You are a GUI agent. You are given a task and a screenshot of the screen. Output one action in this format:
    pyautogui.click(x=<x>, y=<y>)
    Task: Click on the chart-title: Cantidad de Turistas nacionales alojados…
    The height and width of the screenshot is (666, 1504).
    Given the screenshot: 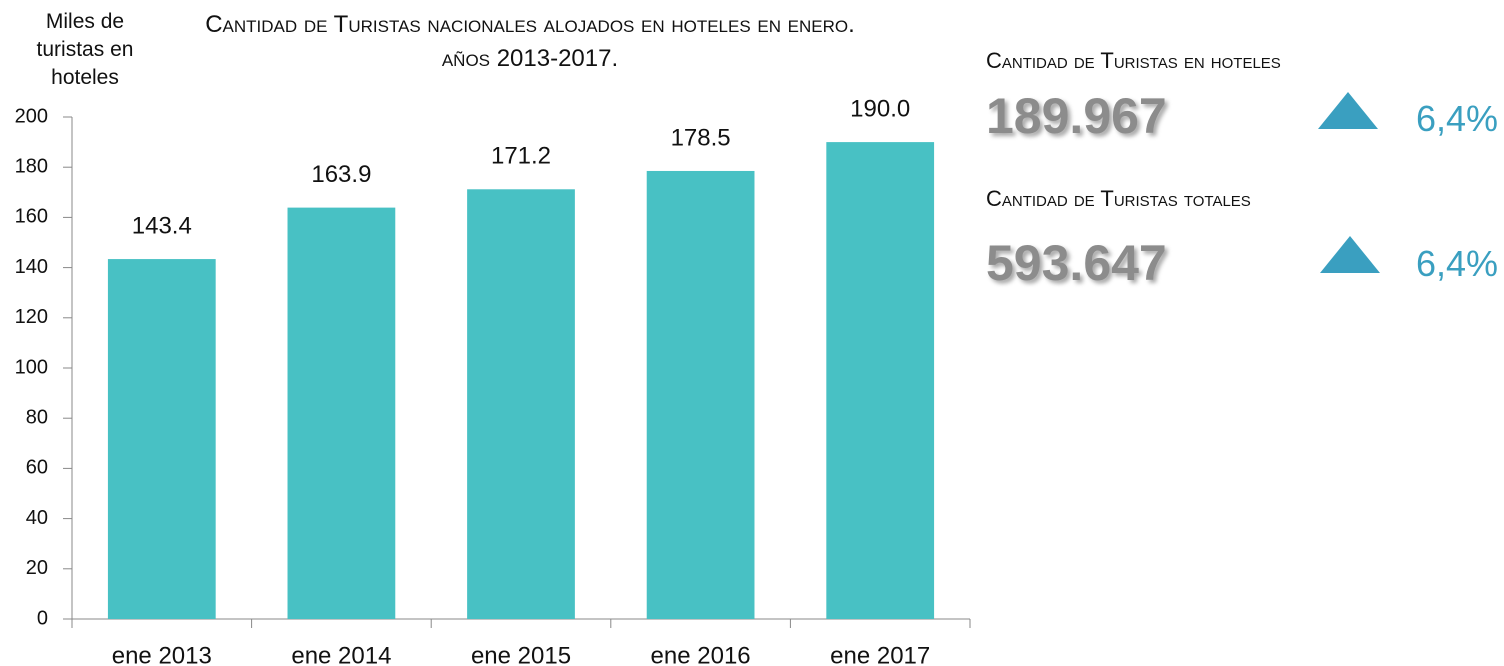 What is the action you would take?
    pyautogui.click(x=530, y=41)
    